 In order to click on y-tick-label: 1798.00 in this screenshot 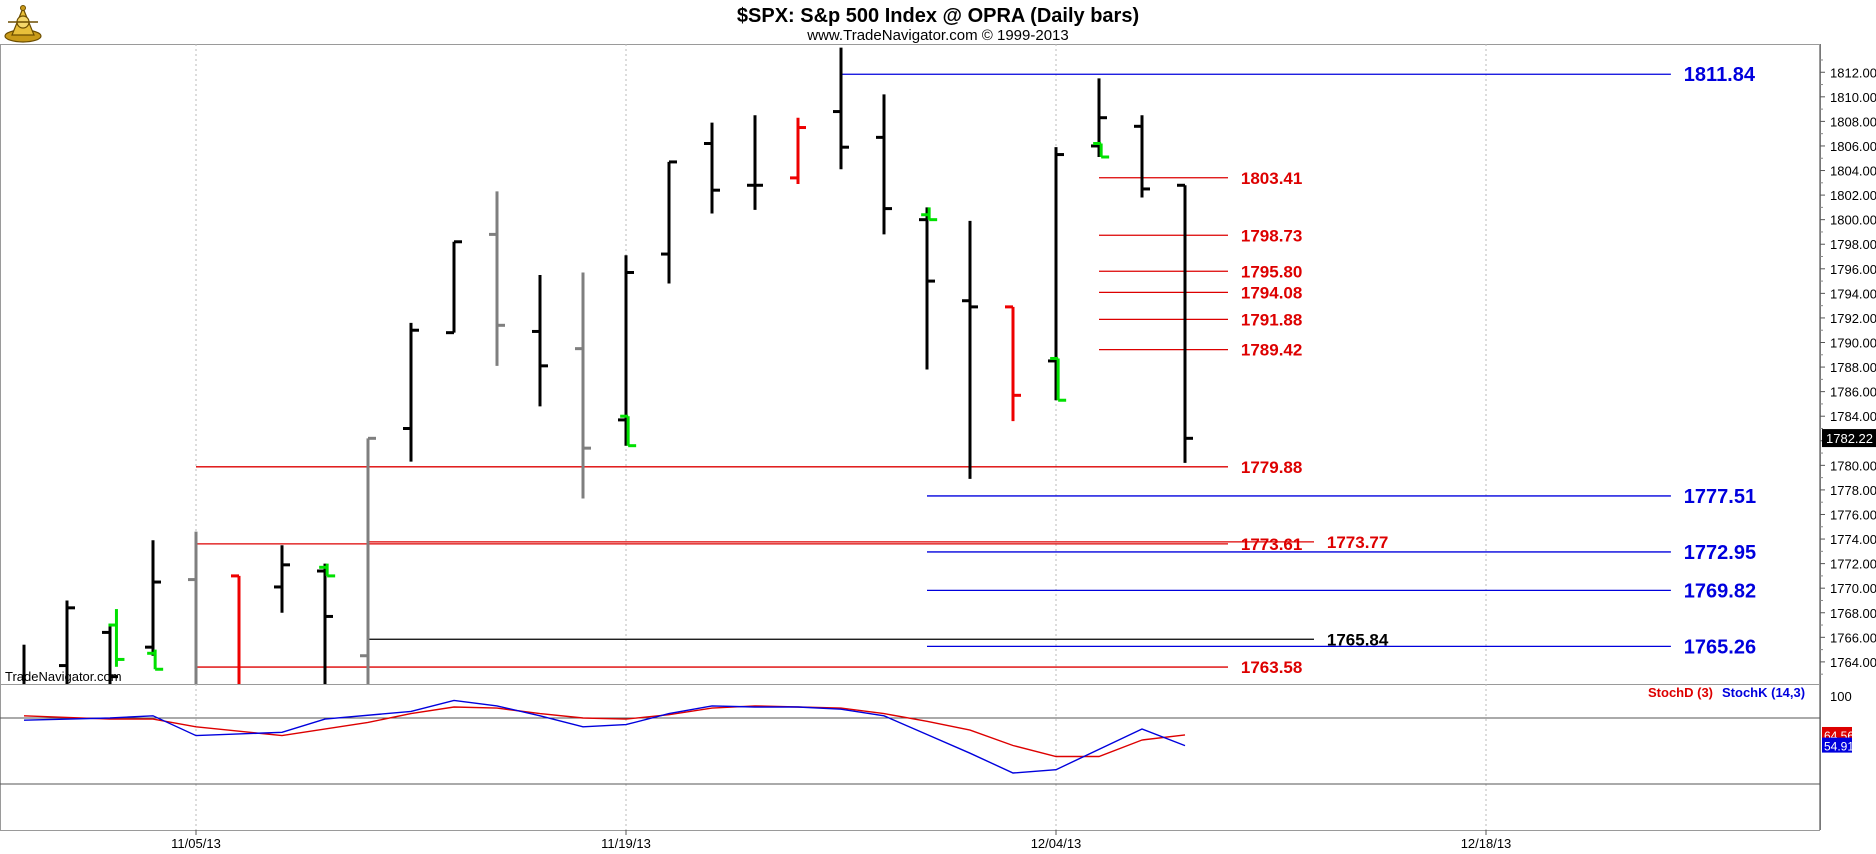, I will do `click(1853, 244)`.